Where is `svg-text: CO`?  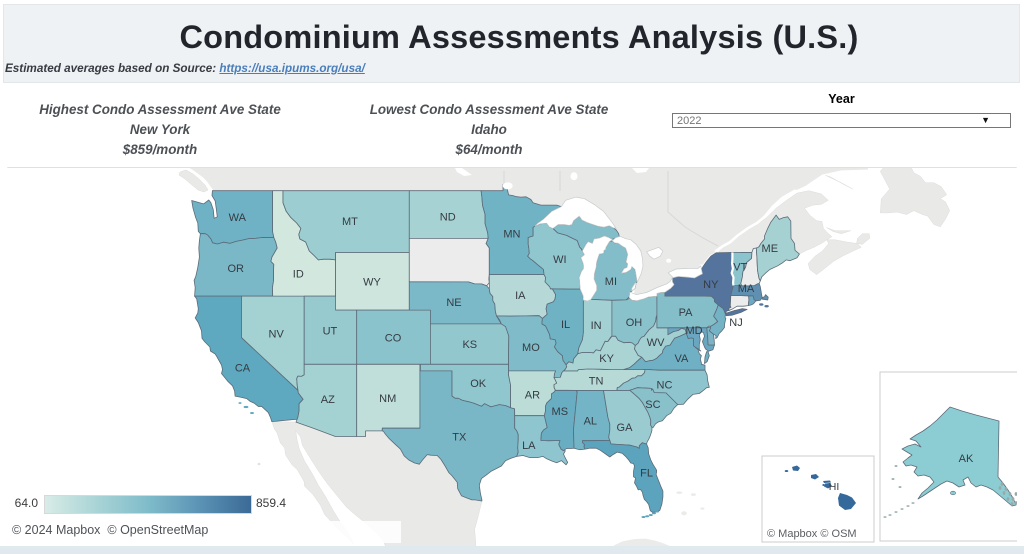
svg-text: CO is located at coordinates (393, 339).